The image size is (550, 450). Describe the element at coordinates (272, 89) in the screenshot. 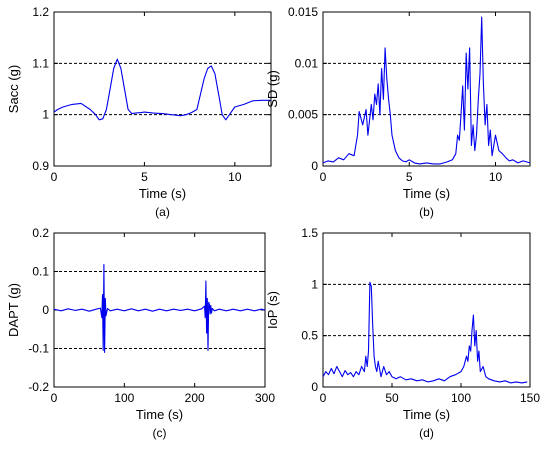

I see `y-axis-label: SD (g)` at that location.